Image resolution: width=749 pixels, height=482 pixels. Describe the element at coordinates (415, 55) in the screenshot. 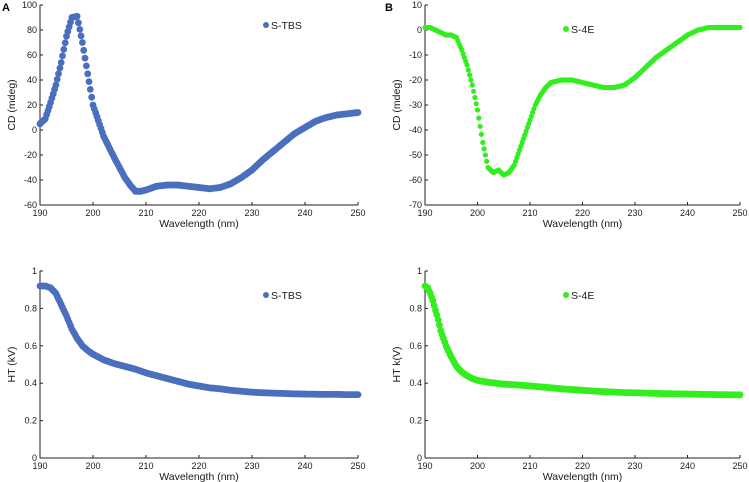

I see `y-tick-label: -10` at that location.